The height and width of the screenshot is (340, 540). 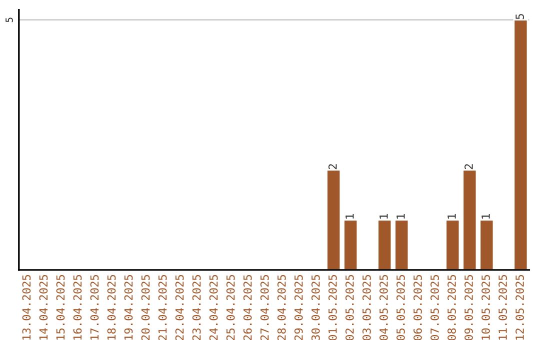 I want to click on x-tick-label: 17.04.2025, so click(x=94, y=307).